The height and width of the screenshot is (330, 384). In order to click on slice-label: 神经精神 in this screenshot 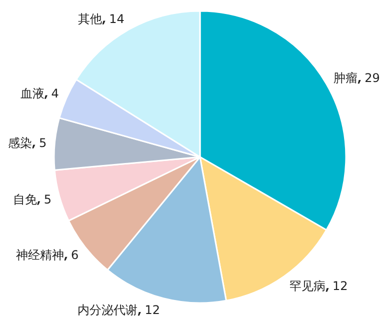, I will do `click(40, 255)`.